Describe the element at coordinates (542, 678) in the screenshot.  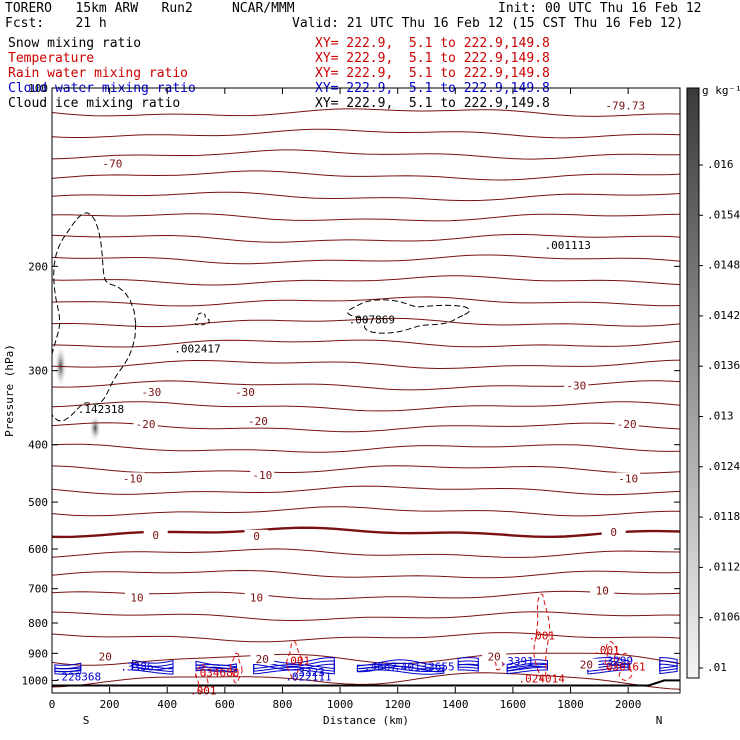
I see `max-value-label: .024014` at that location.